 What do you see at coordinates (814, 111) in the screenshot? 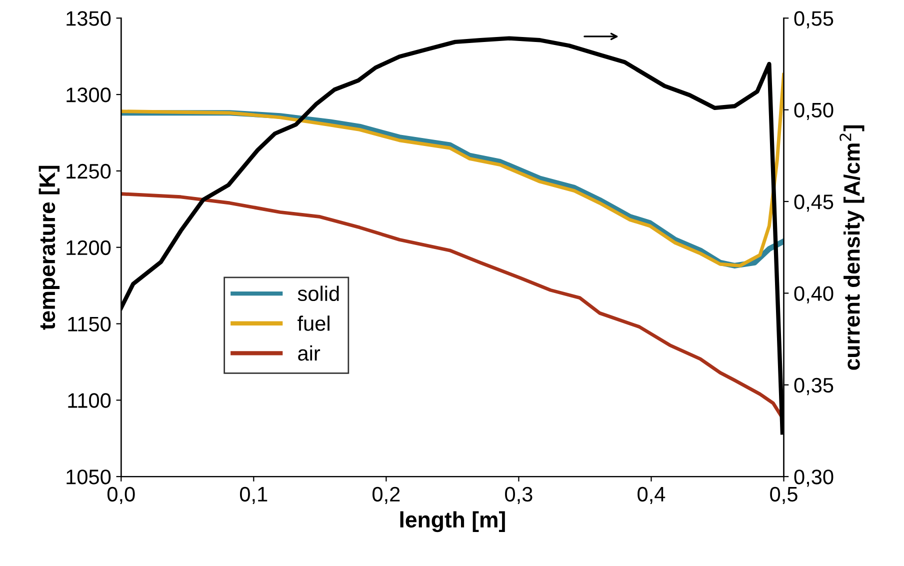
I see `y2-tick-label: 0,50` at bounding box center [814, 111].